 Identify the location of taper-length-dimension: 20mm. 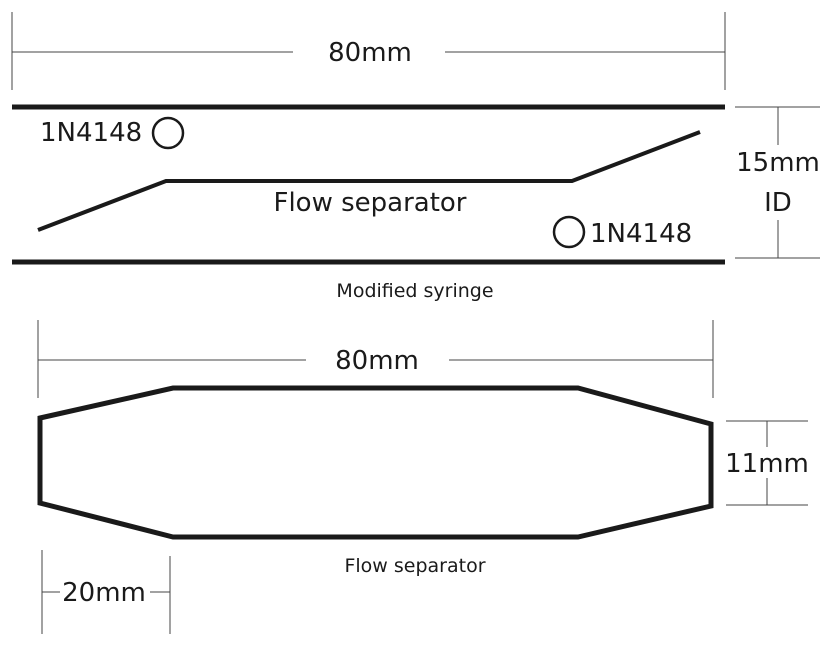
(106, 592).